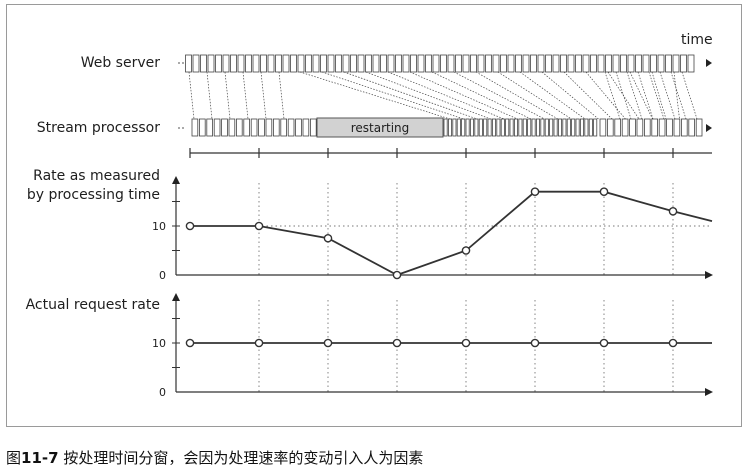 This screenshot has height=476, width=753. Describe the element at coordinates (450, 153) in the screenshot. I see `time-axis` at that location.